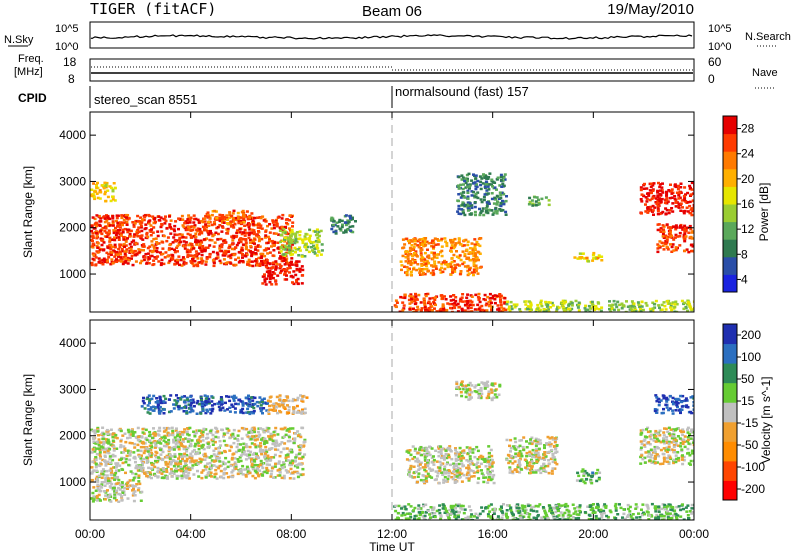 This screenshot has height=559, width=800. I want to click on colorbar-tick-label: -15, so click(750, 423).